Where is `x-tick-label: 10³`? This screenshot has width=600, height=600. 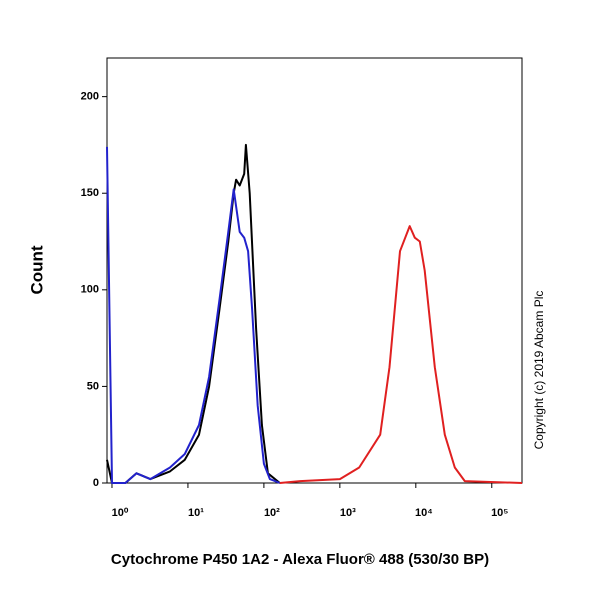
x-tick-label: 10³ is located at coordinates (348, 513).